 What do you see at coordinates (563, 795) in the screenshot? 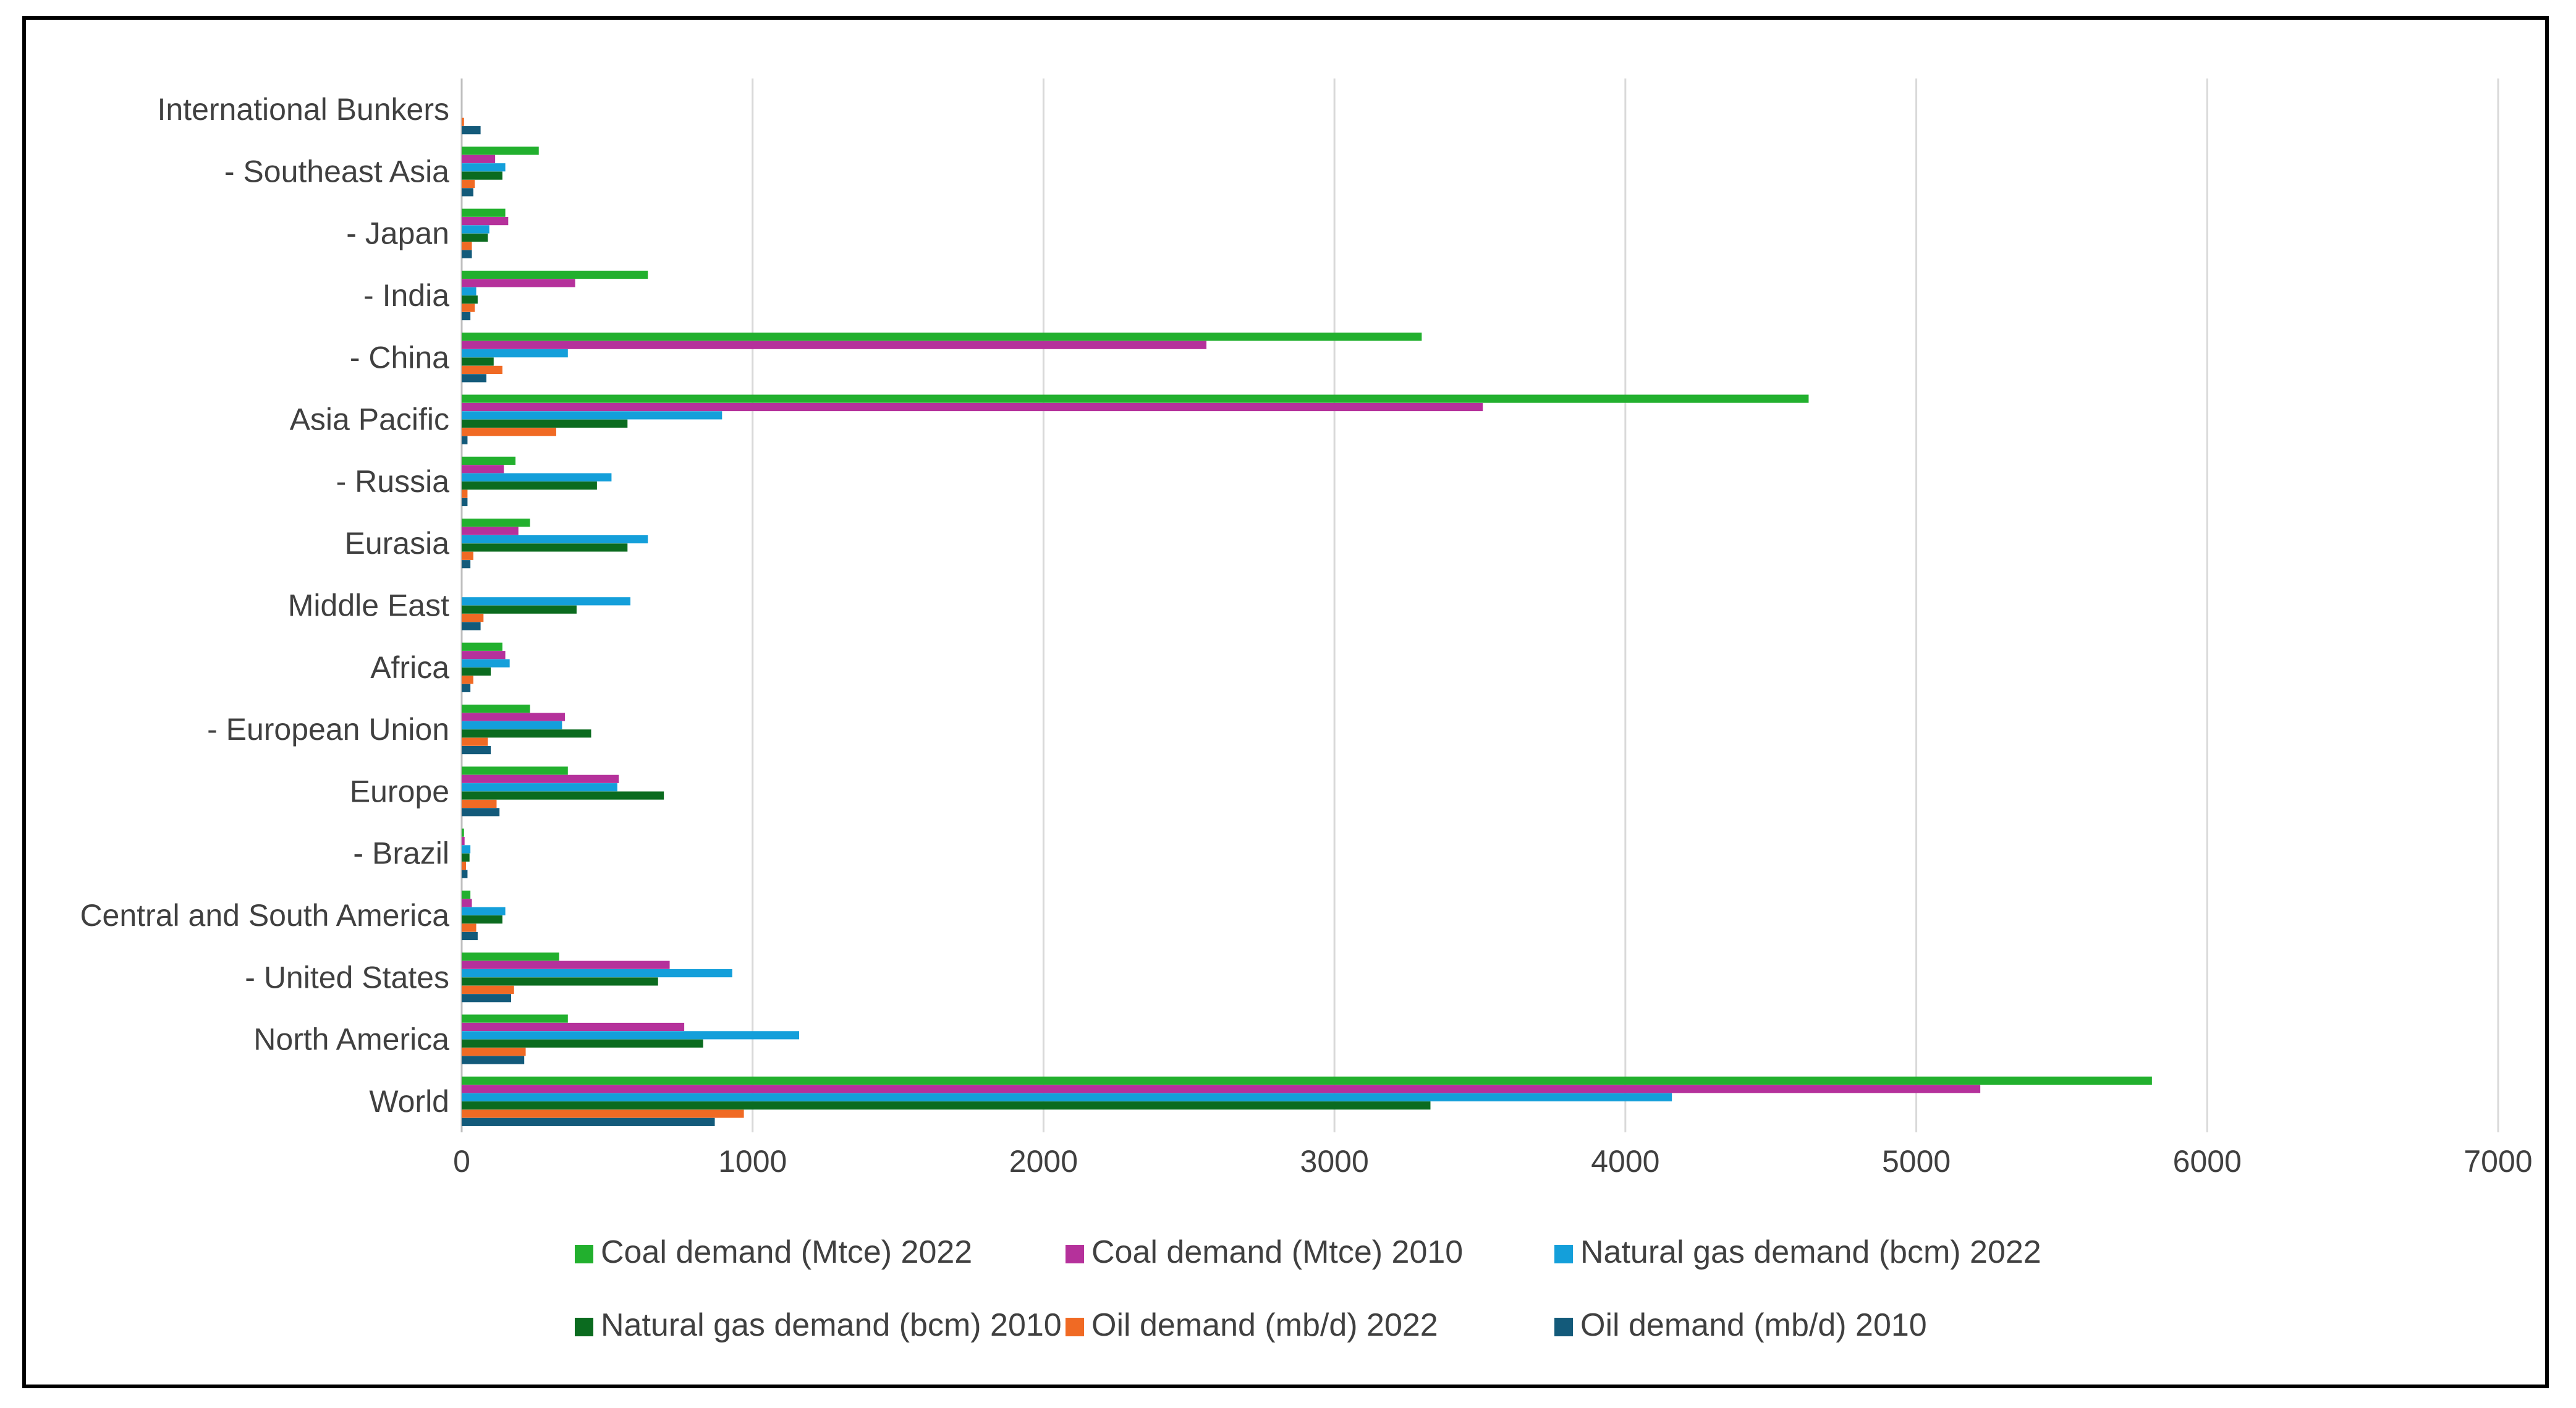
I see `bar-europe-natural-gas-demand-bcm-2010` at bounding box center [563, 795].